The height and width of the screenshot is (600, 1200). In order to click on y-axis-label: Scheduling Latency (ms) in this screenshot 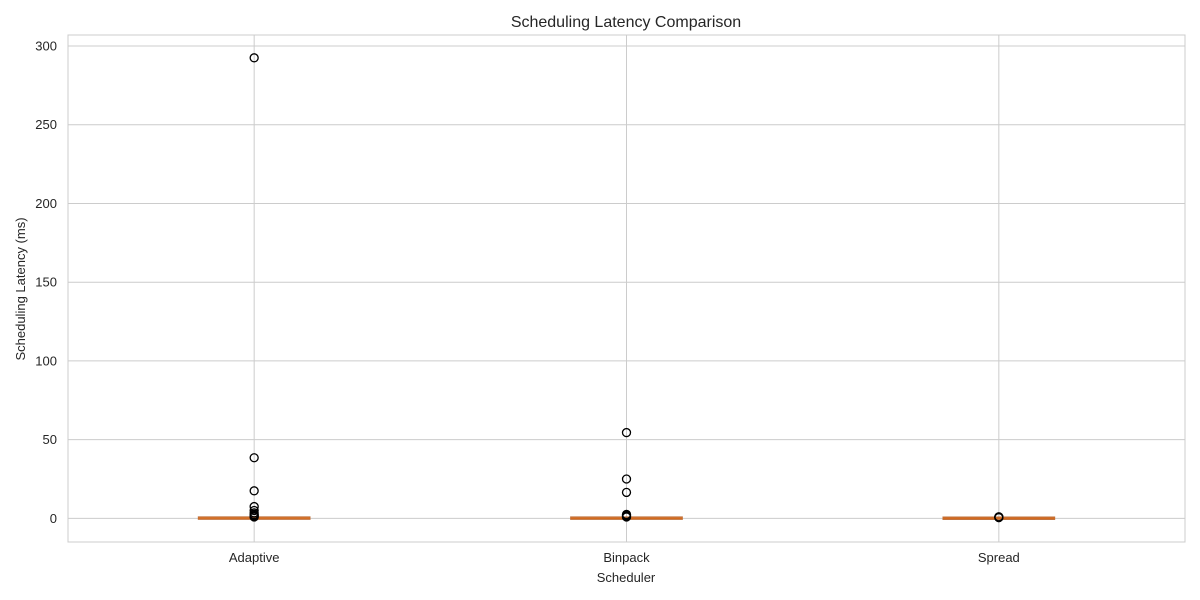, I will do `click(20, 288)`.